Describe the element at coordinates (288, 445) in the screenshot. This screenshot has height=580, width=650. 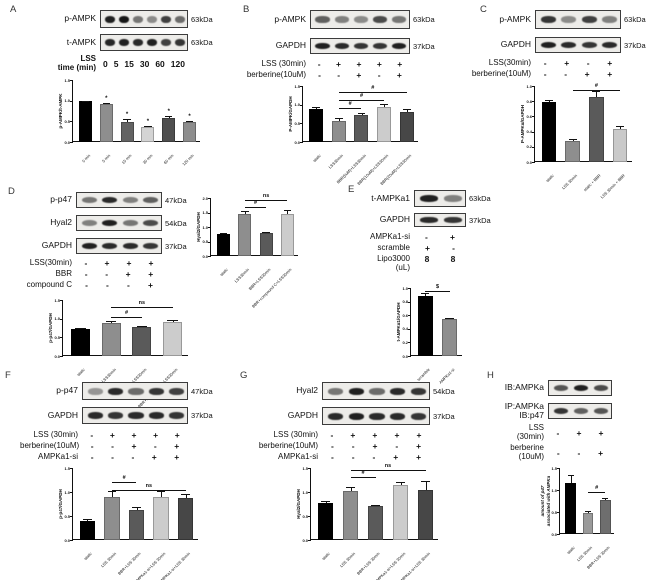
I see `condition-label: berberine(10uM)` at that location.